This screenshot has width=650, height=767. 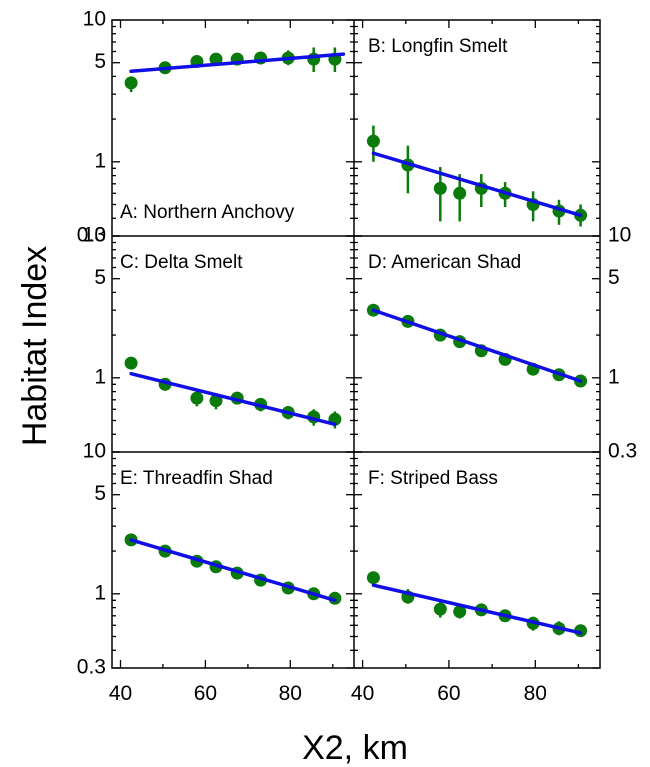 What do you see at coordinates (444, 262) in the screenshot?
I see `panel-label: D: American Shad` at bounding box center [444, 262].